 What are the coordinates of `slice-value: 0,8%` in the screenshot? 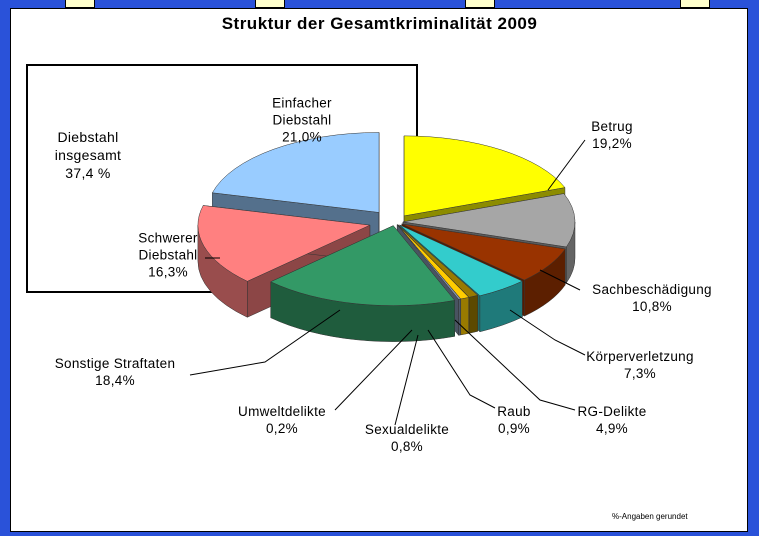 It's located at (407, 446).